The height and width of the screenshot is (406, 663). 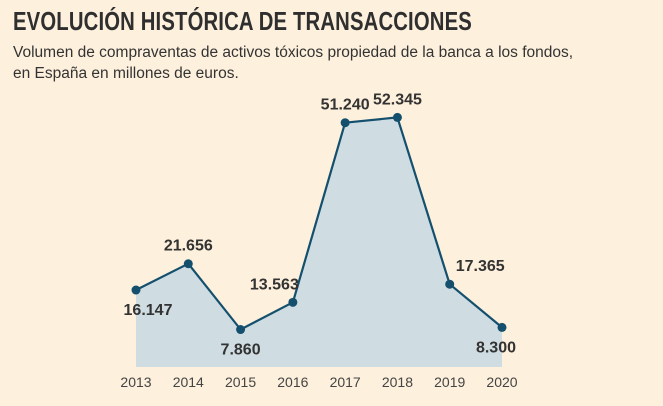 I want to click on value-label-2016: 13.563, so click(x=274, y=284).